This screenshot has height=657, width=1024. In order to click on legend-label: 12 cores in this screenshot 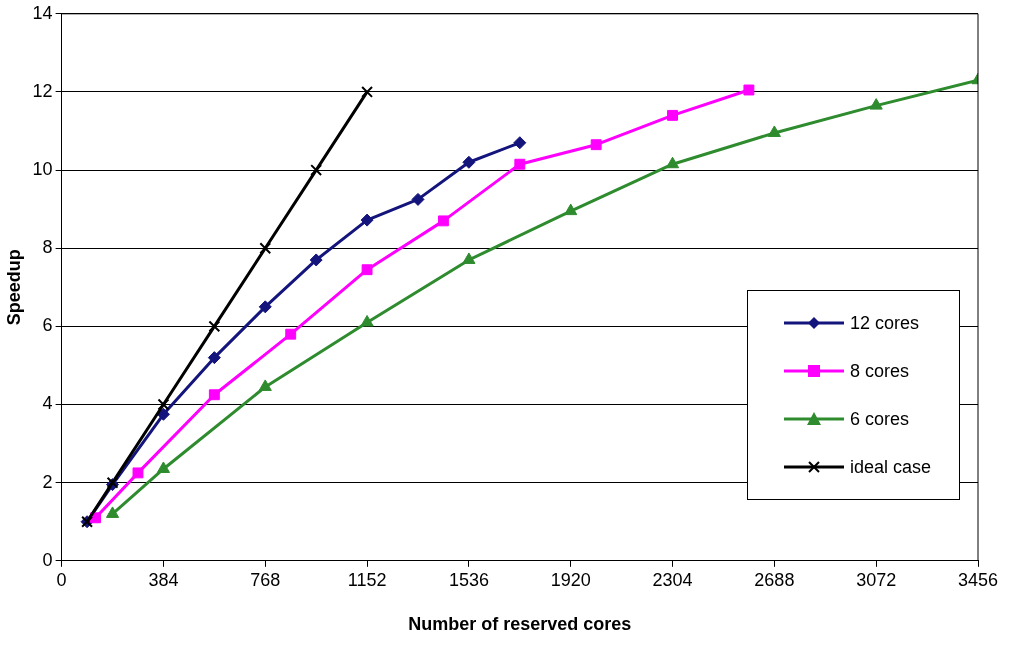, I will do `click(884, 323)`.